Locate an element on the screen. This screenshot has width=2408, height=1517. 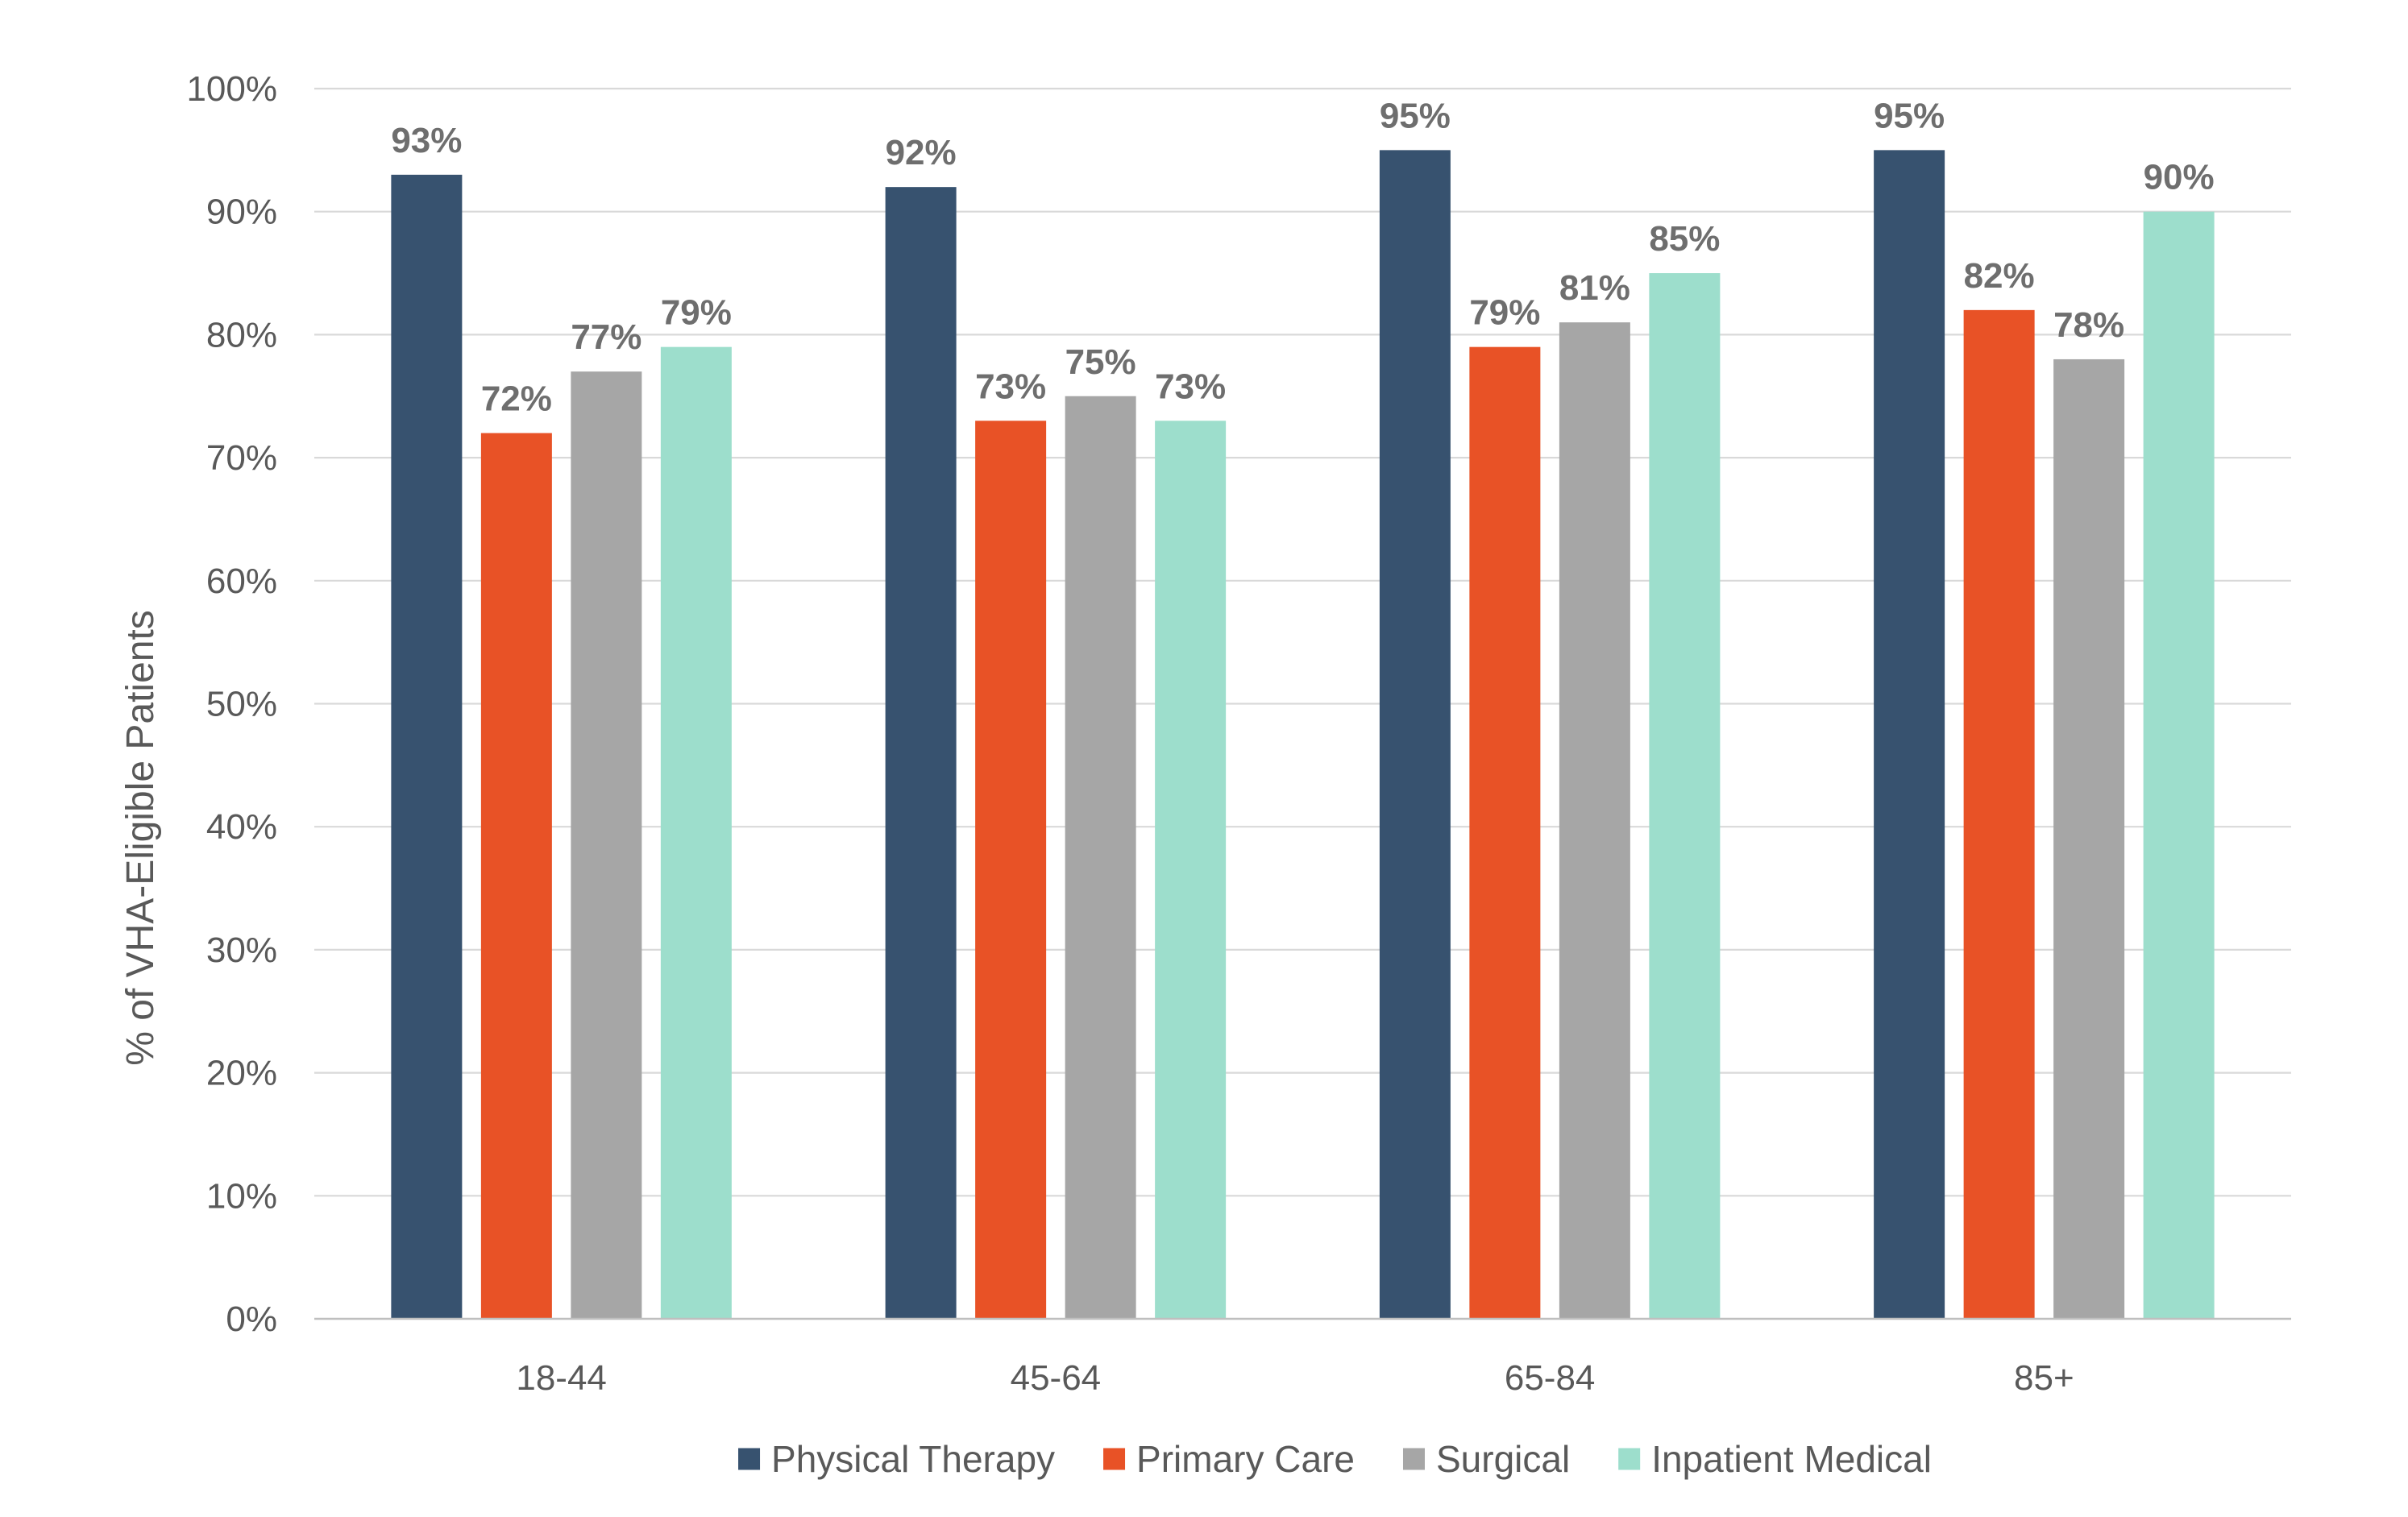
y-tick-label: 50% is located at coordinates (242, 704).